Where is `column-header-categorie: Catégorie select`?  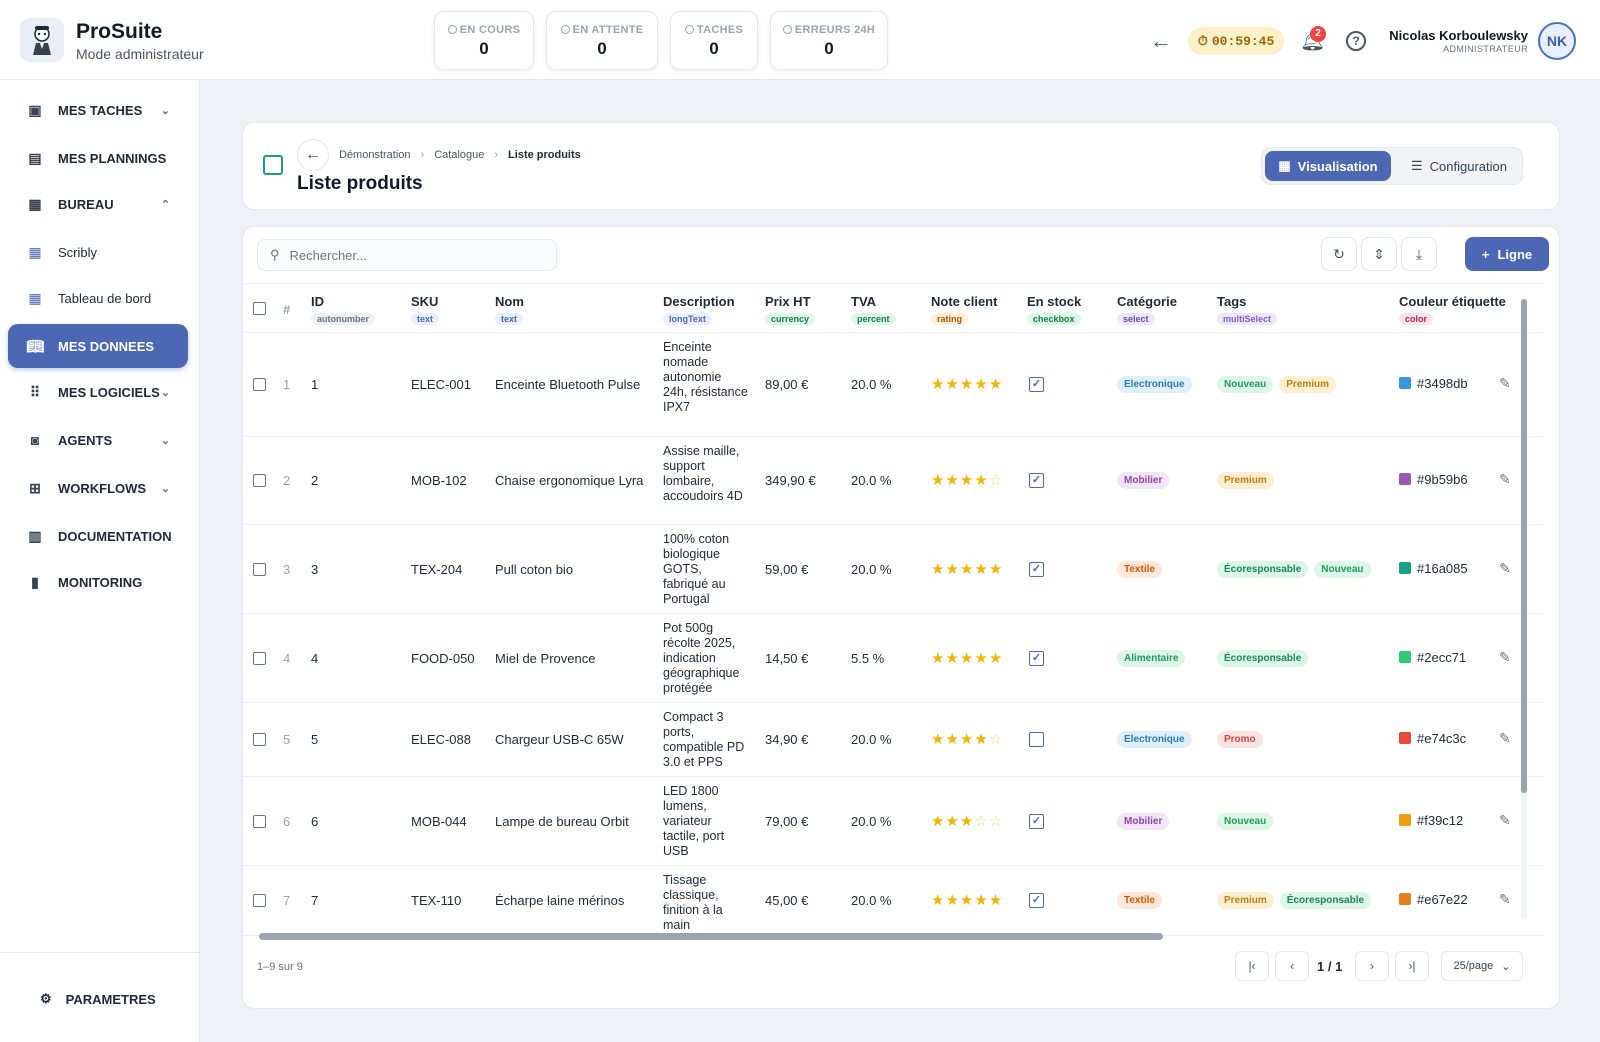
column-header-categorie: Catégorie select is located at coordinates (1147, 309).